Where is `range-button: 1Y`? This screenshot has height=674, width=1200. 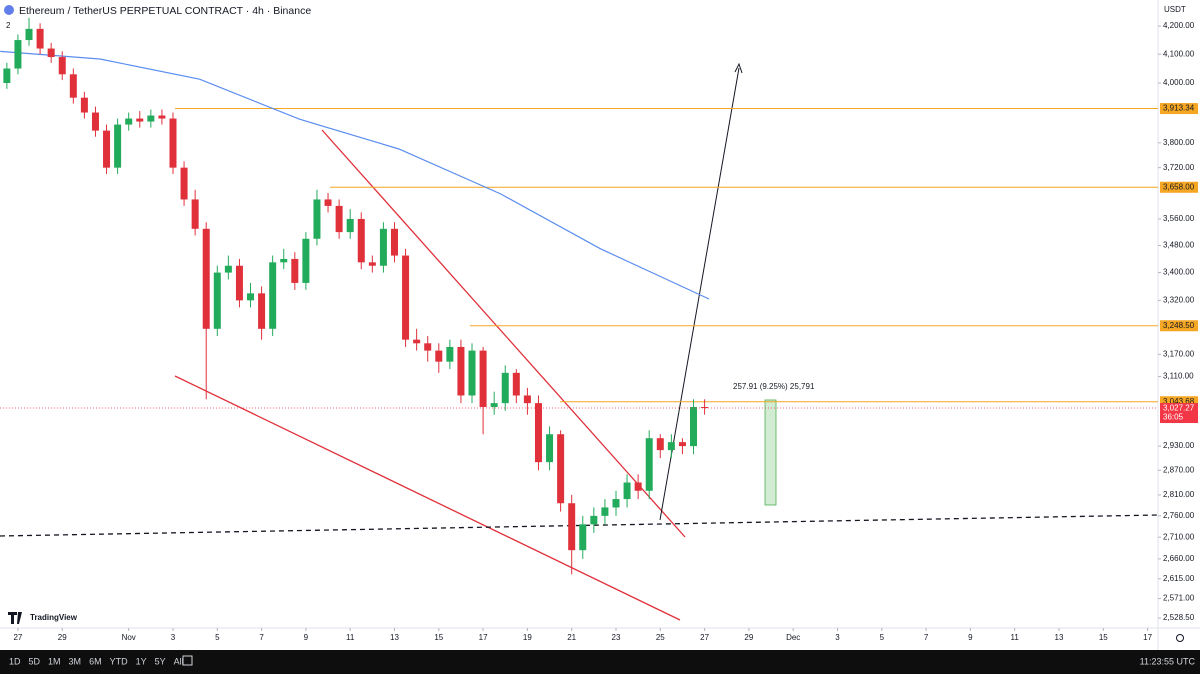
range-button: 1Y is located at coordinates (141, 661).